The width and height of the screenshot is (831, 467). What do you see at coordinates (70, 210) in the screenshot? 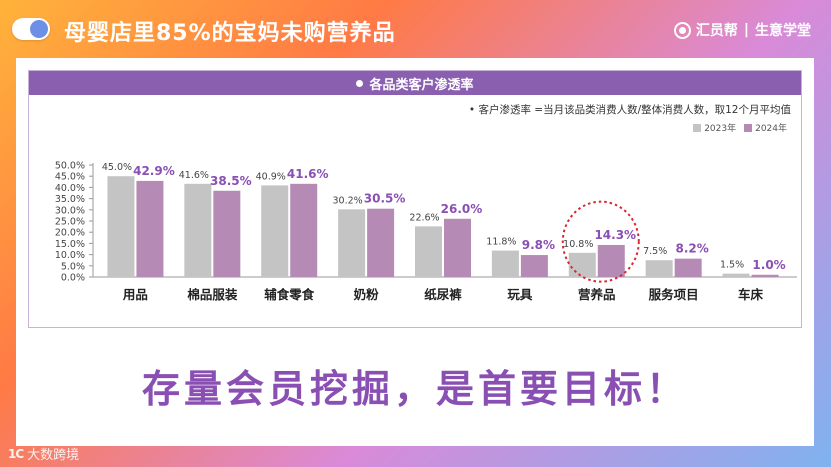
I see `y-tick-label: 30.0%` at bounding box center [70, 210].